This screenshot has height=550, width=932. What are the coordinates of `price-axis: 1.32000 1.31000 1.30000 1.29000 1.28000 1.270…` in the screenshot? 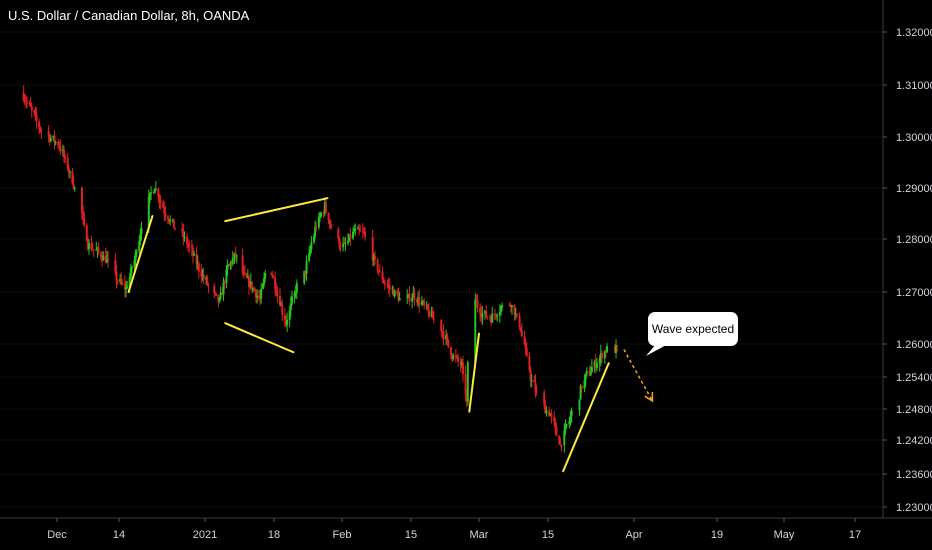 It's located at (907, 259).